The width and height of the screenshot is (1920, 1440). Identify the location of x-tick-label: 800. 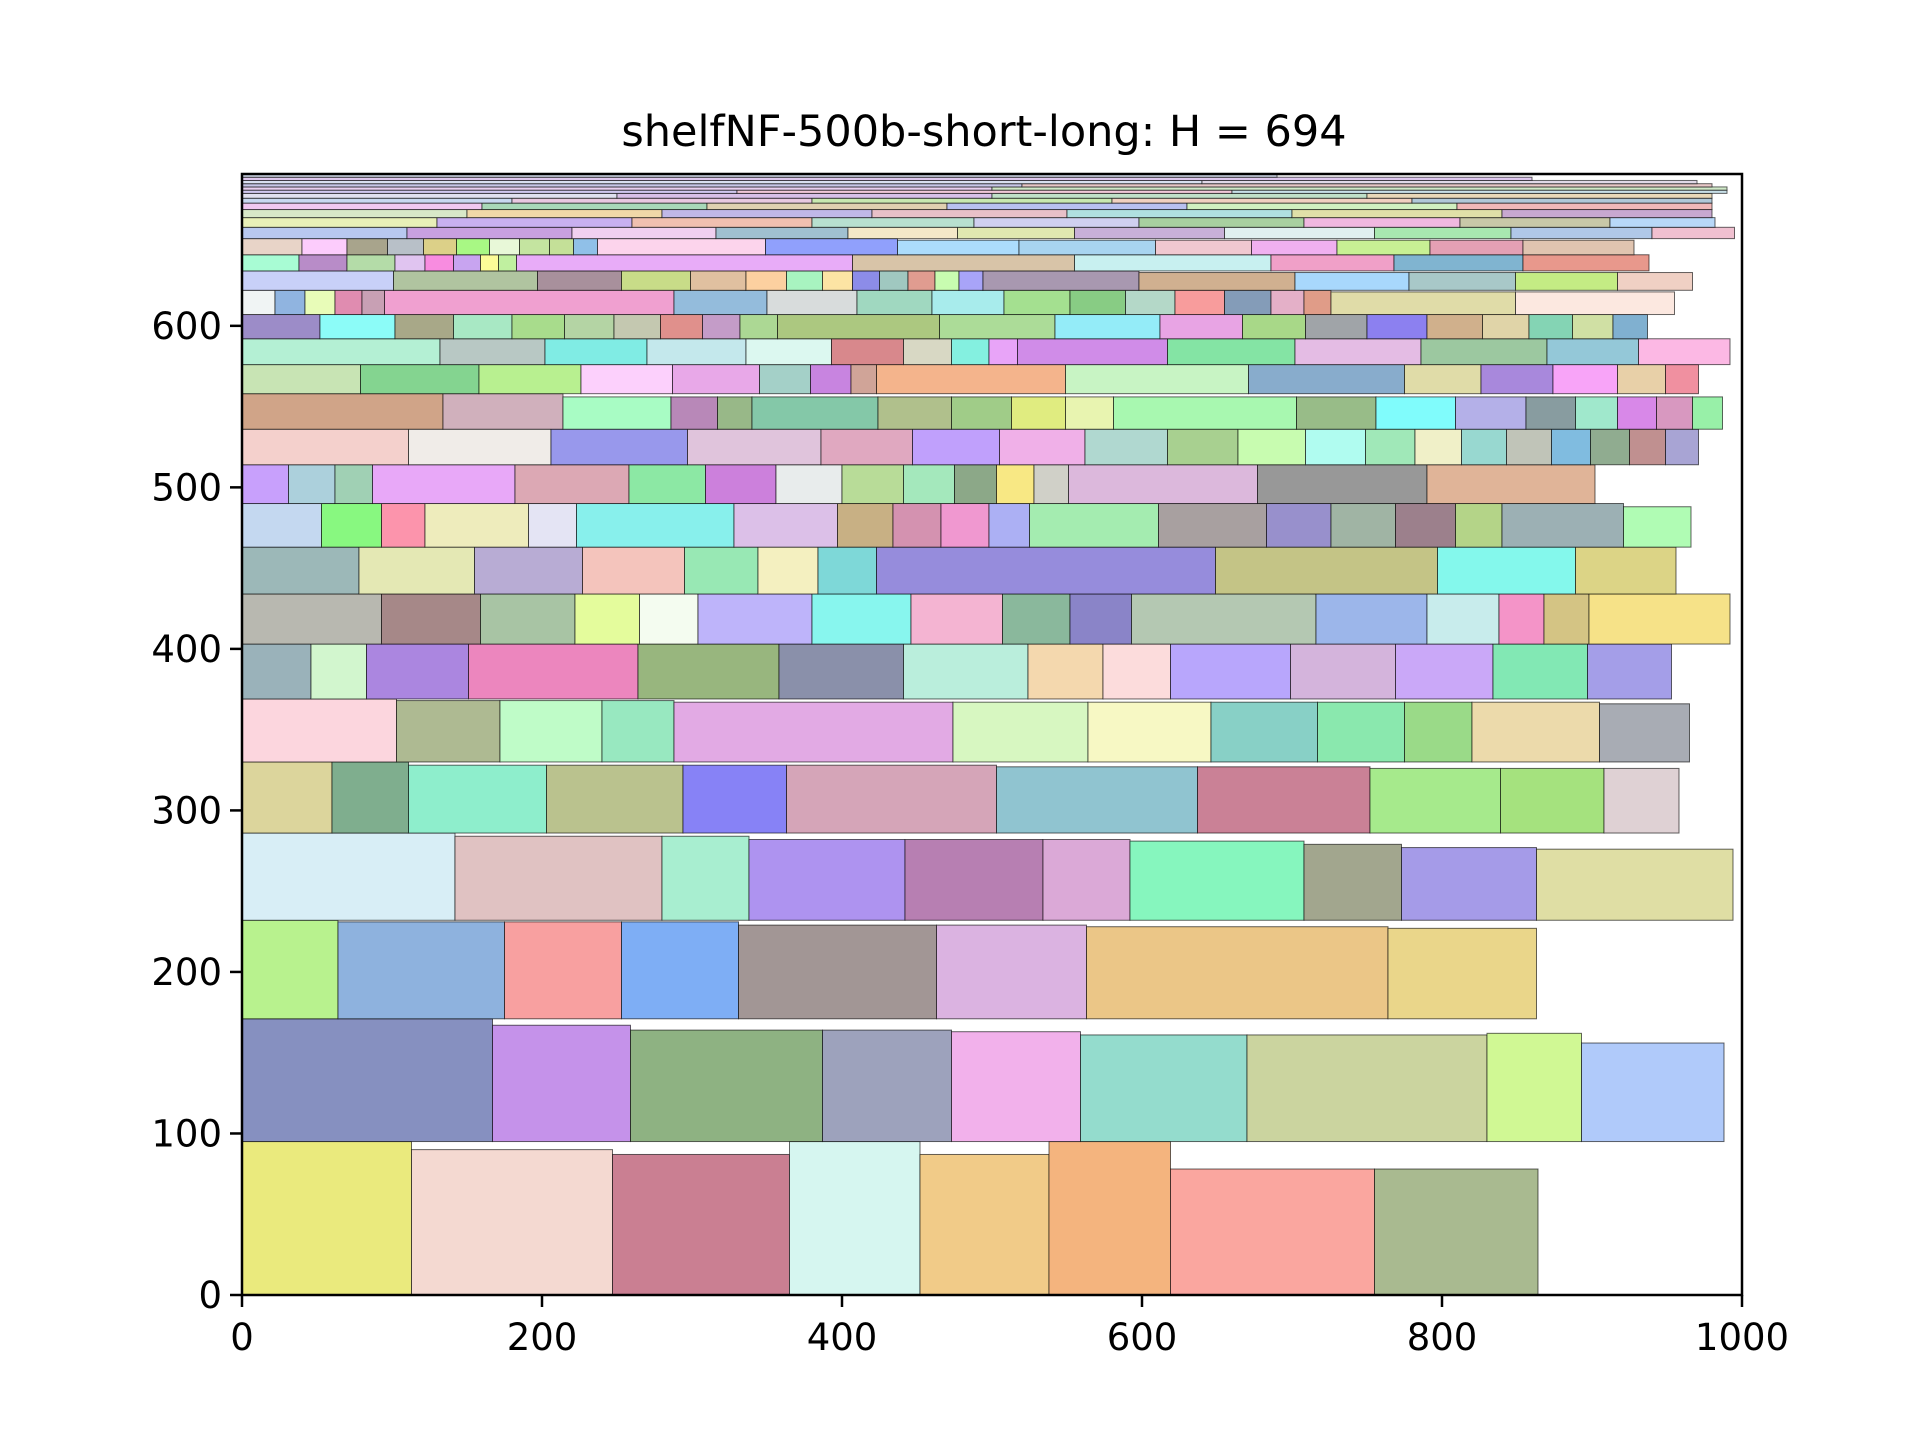
(1442, 1337).